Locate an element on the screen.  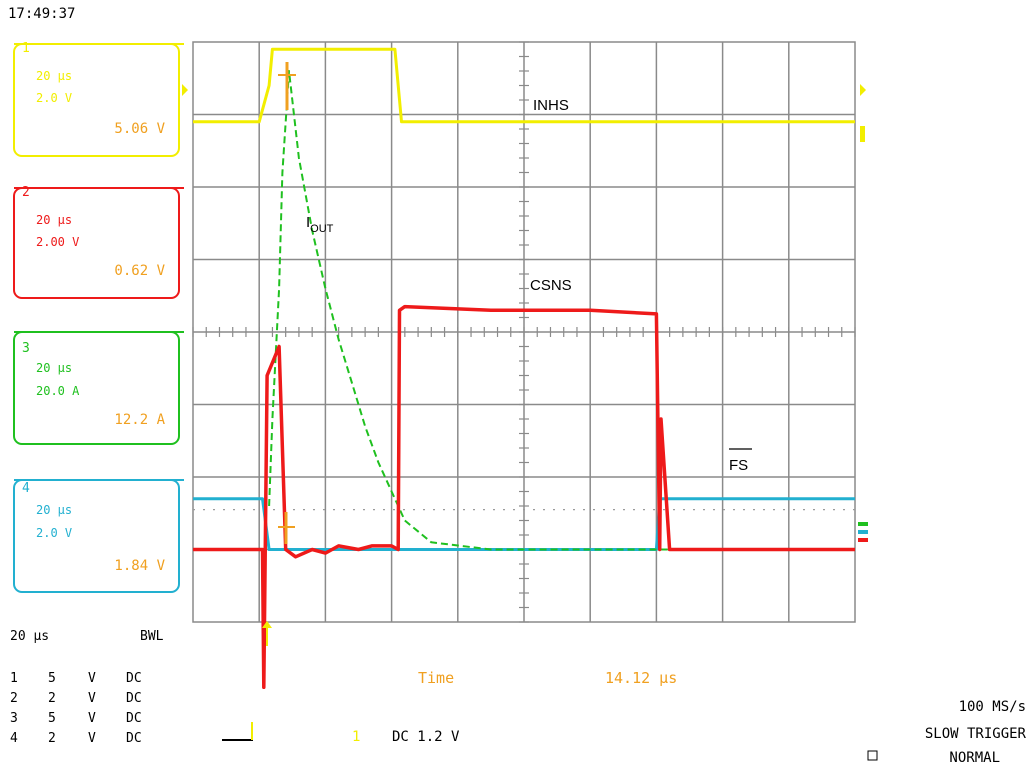
ch4-coupling: DC is located at coordinates (134, 738).